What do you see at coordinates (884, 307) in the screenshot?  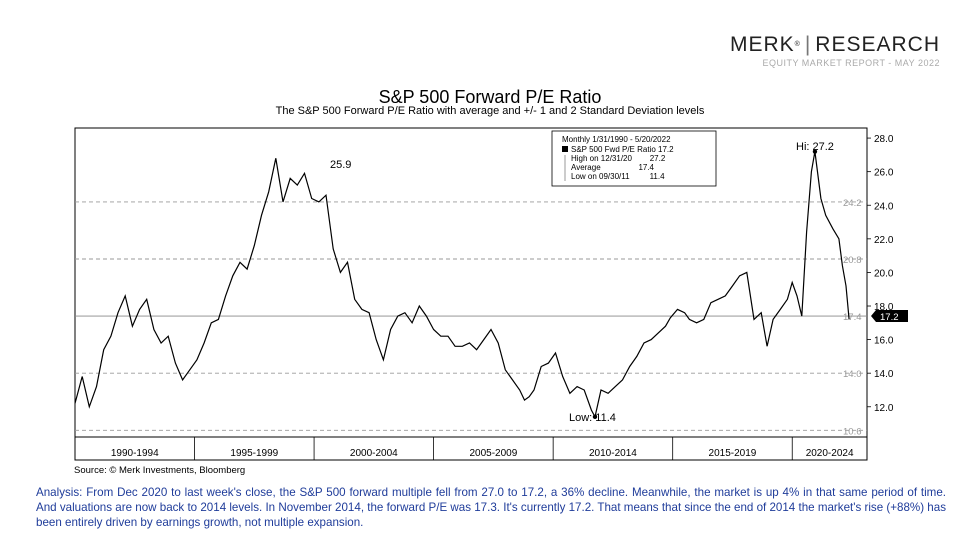 I see `y-tick-label-5: 18.0` at bounding box center [884, 307].